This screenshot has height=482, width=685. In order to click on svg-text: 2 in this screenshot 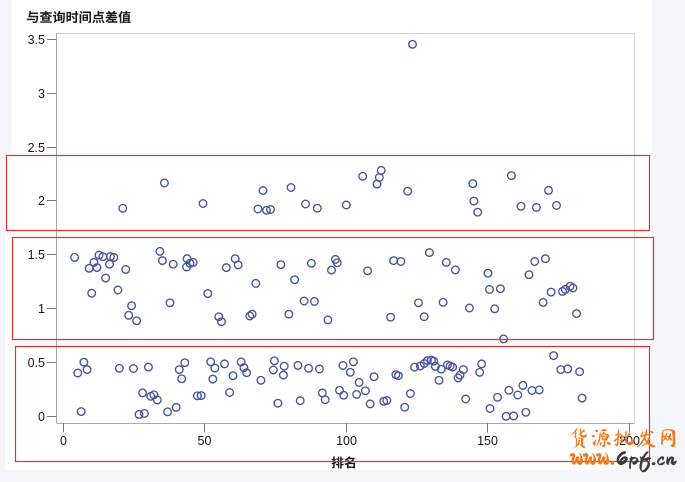, I will do `click(41, 201)`.